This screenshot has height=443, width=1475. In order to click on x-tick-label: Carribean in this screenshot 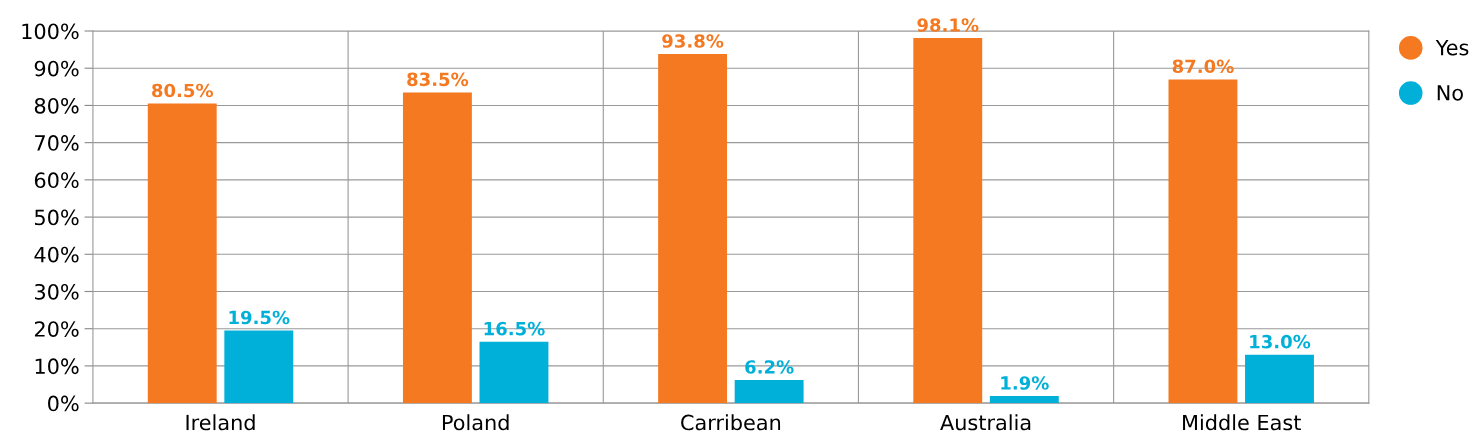, I will do `click(731, 422)`.